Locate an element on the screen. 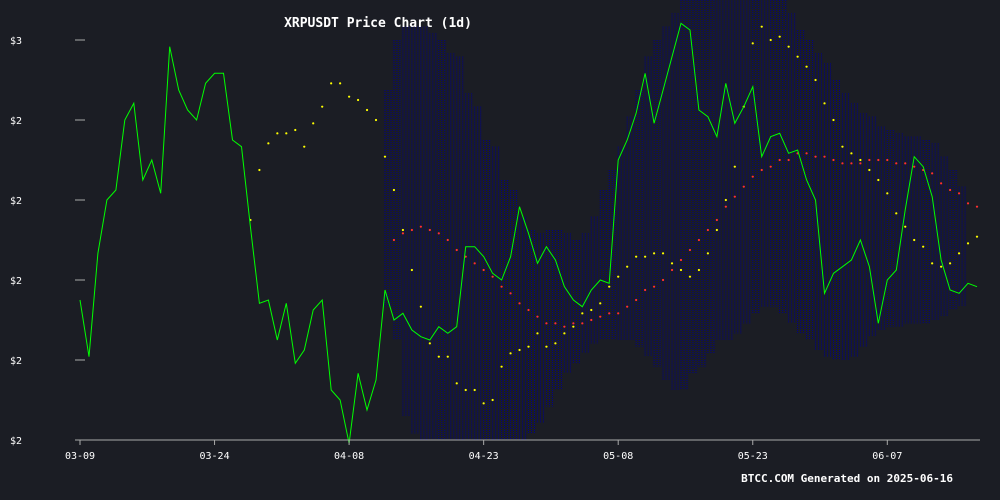 The width and height of the screenshot is (1000, 500). y-axis-ticks: $3 $2 $2 $2 $2 $2 is located at coordinates (47, 241).